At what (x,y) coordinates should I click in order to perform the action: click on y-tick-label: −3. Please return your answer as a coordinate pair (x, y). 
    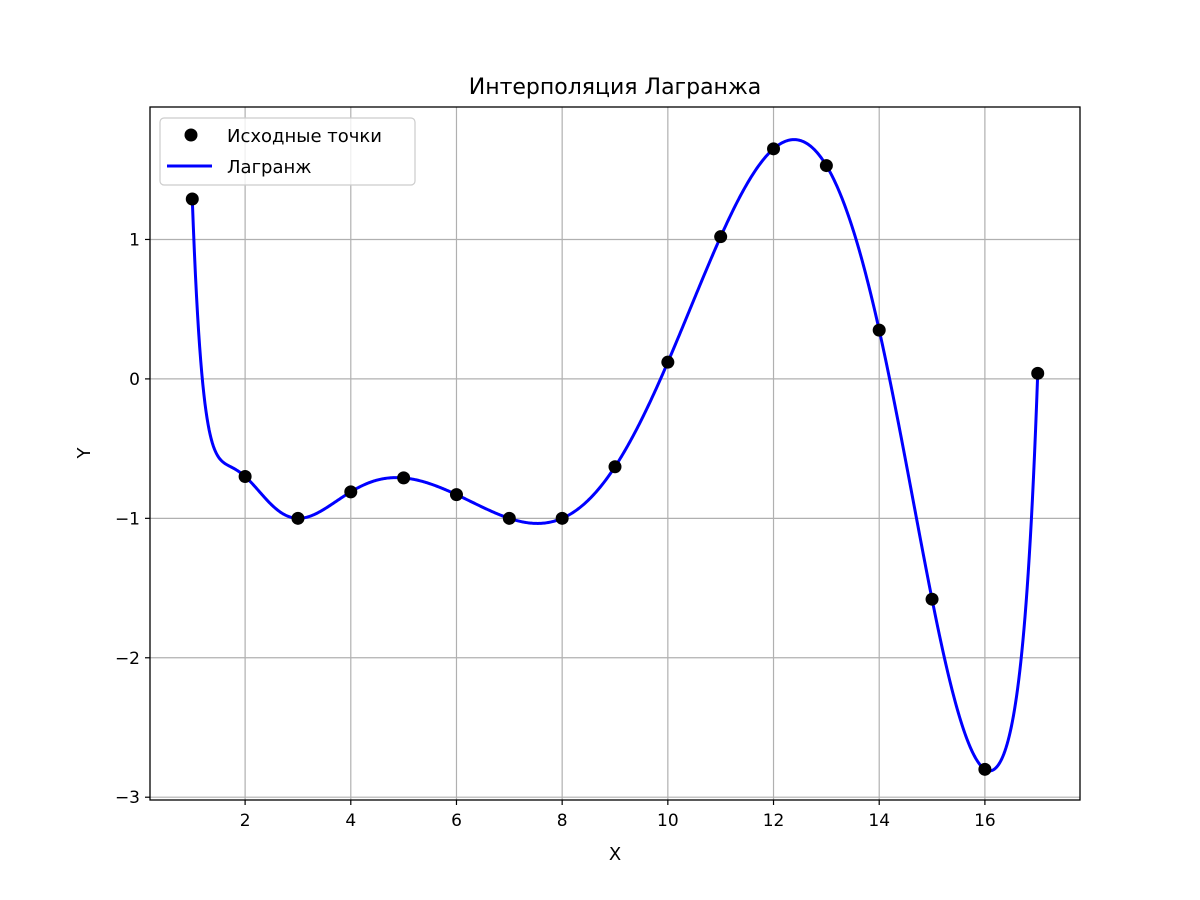
    Looking at the image, I should click on (127, 798).